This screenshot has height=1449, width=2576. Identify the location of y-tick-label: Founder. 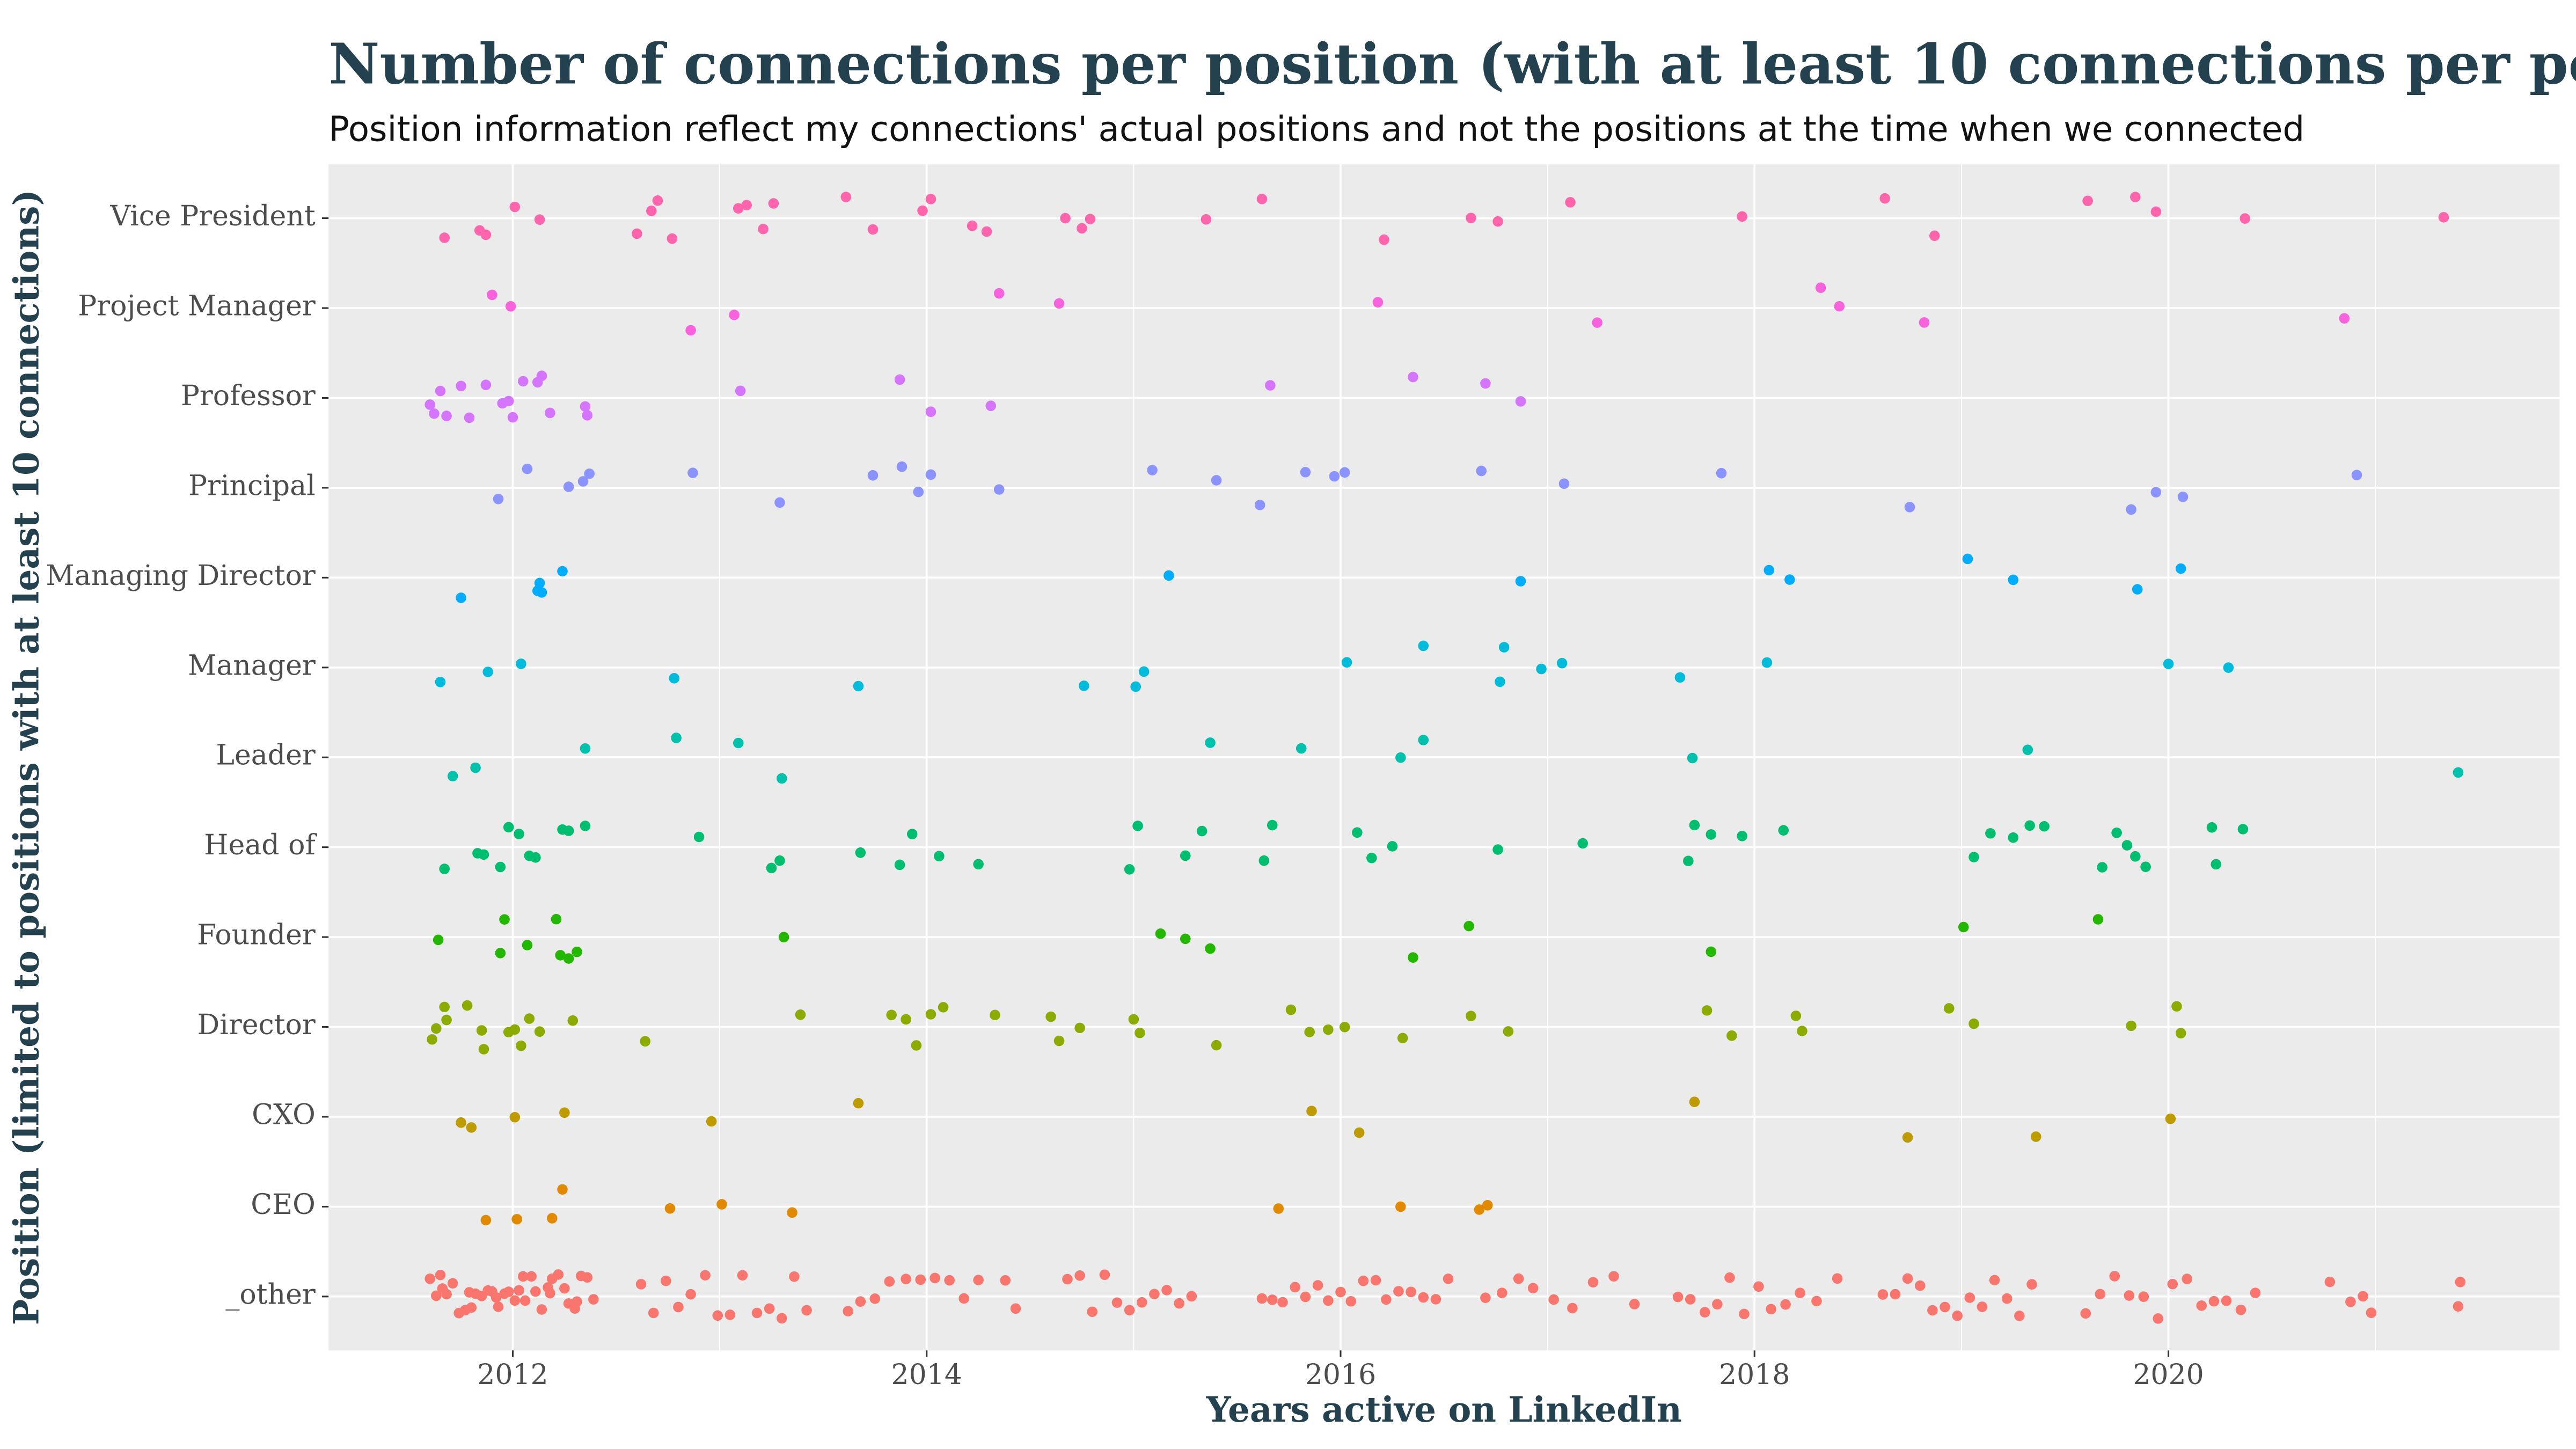
(256, 935).